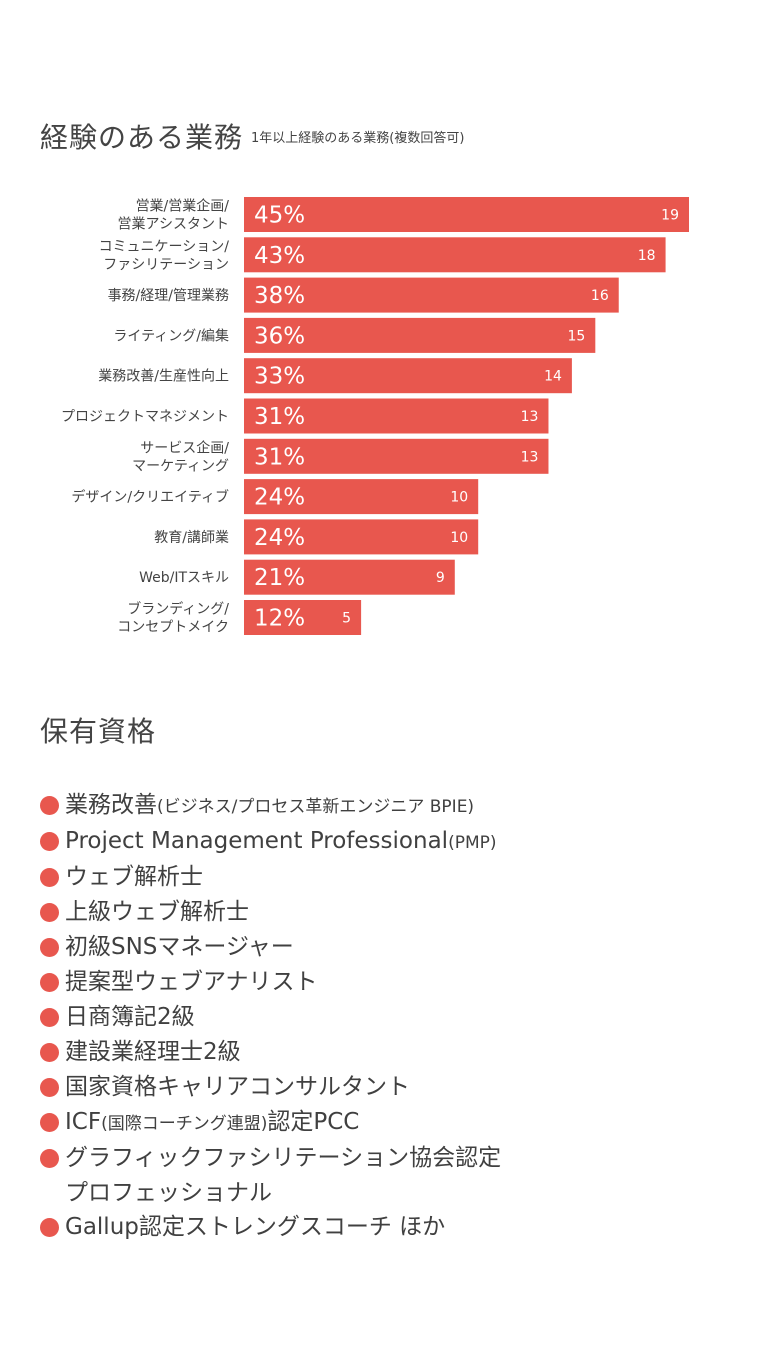 The image size is (768, 1370). Describe the element at coordinates (164, 247) in the screenshot. I see `category-label: コミュニケーション/` at that location.